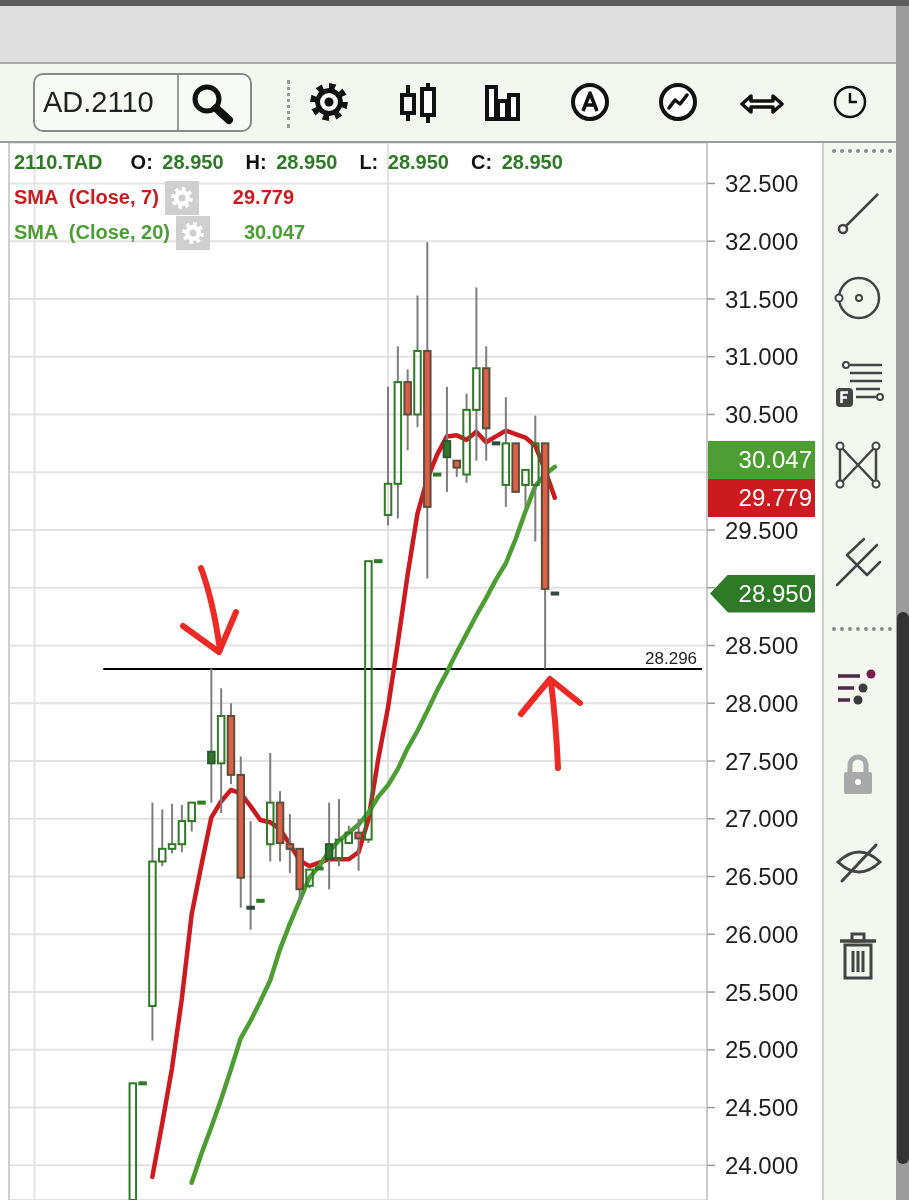 This screenshot has width=909, height=1200. Describe the element at coordinates (263, 197) in the screenshot. I see `annotation: 29.779` at that location.